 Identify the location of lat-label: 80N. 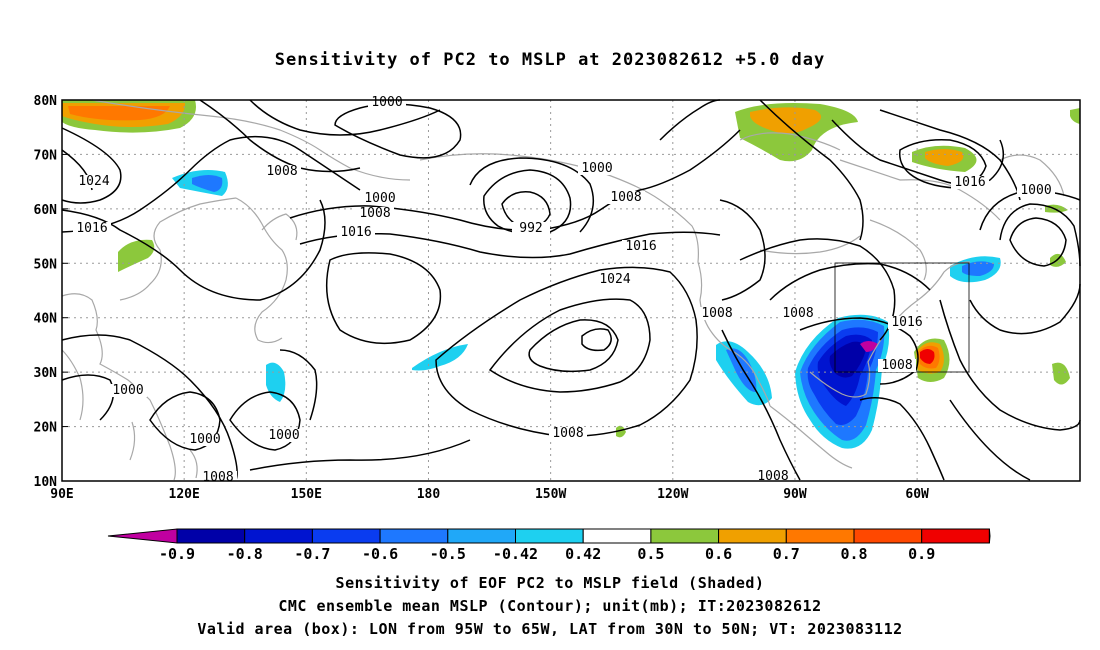
(46, 101).